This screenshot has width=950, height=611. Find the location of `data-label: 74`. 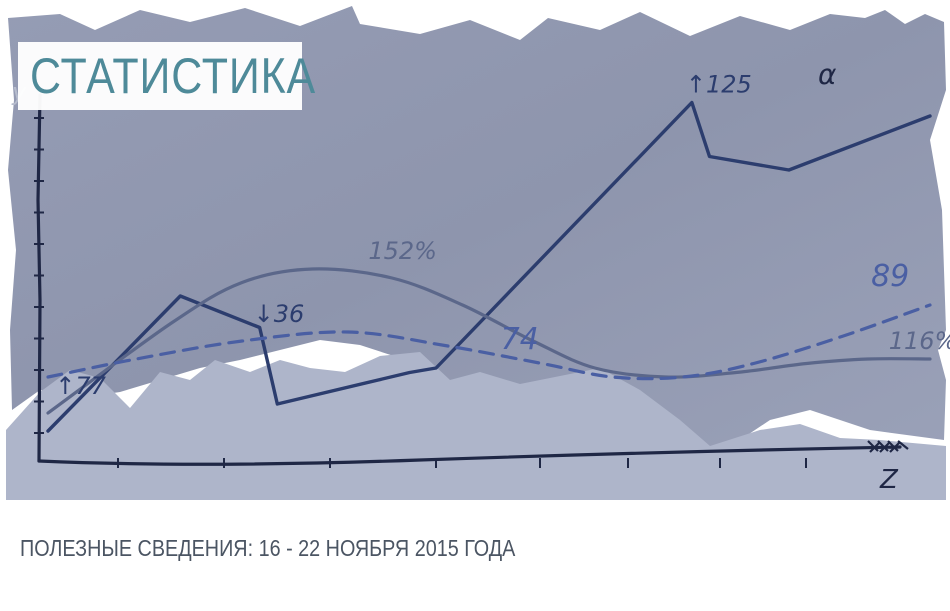

data-label: 74 is located at coordinates (520, 339).